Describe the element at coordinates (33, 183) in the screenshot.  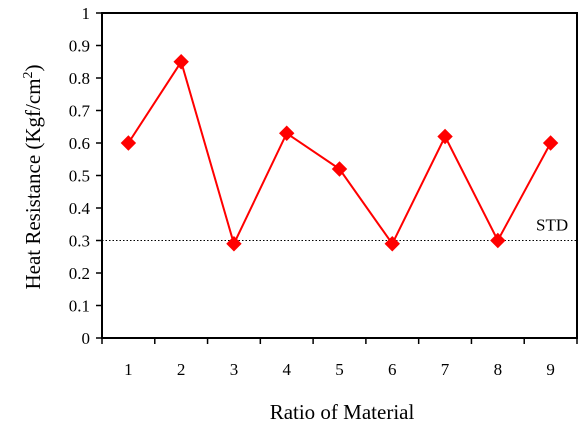
I see `y-axis-title-main: Heat Resistance (Kgf/cm` at that location.